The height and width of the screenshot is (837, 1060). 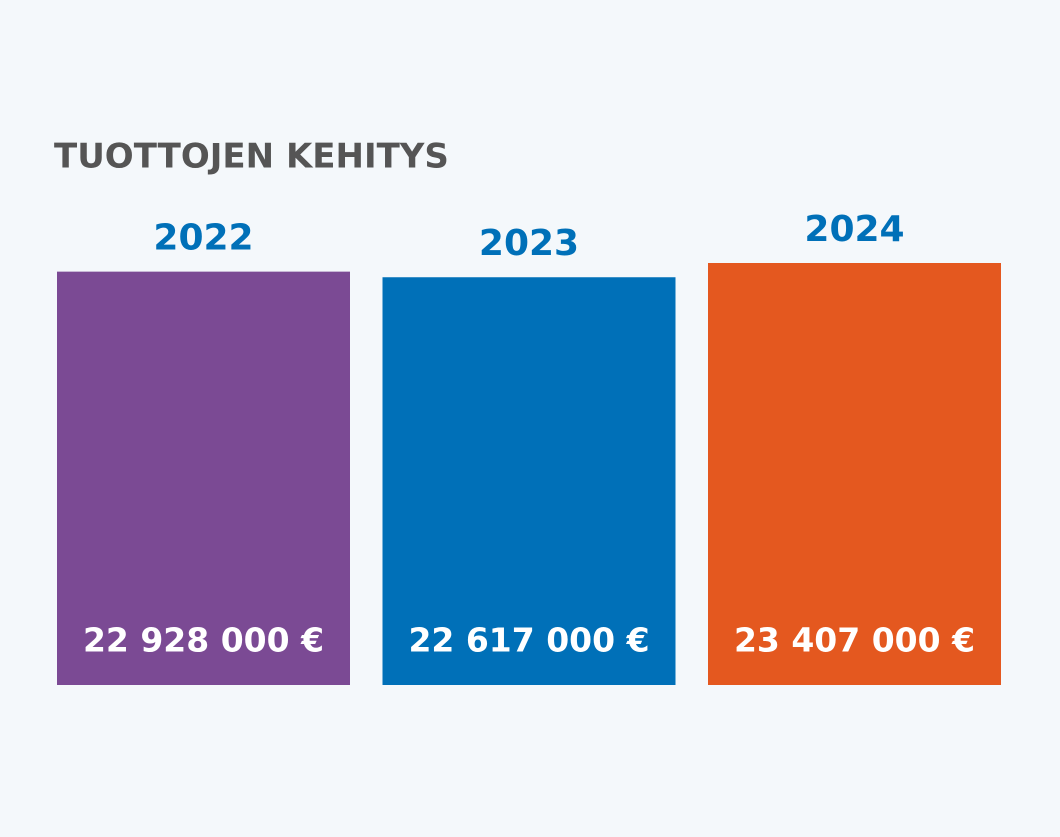 I want to click on value-label: 22 928 000 €, so click(x=203, y=640).